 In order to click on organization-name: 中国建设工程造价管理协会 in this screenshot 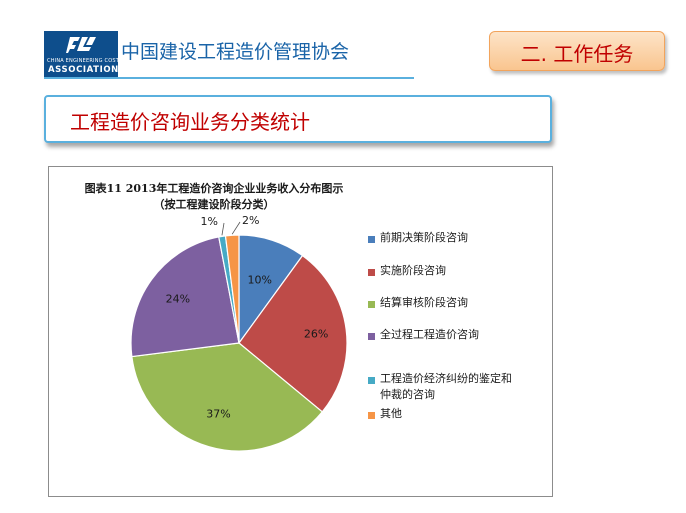, I will do `click(235, 52)`.